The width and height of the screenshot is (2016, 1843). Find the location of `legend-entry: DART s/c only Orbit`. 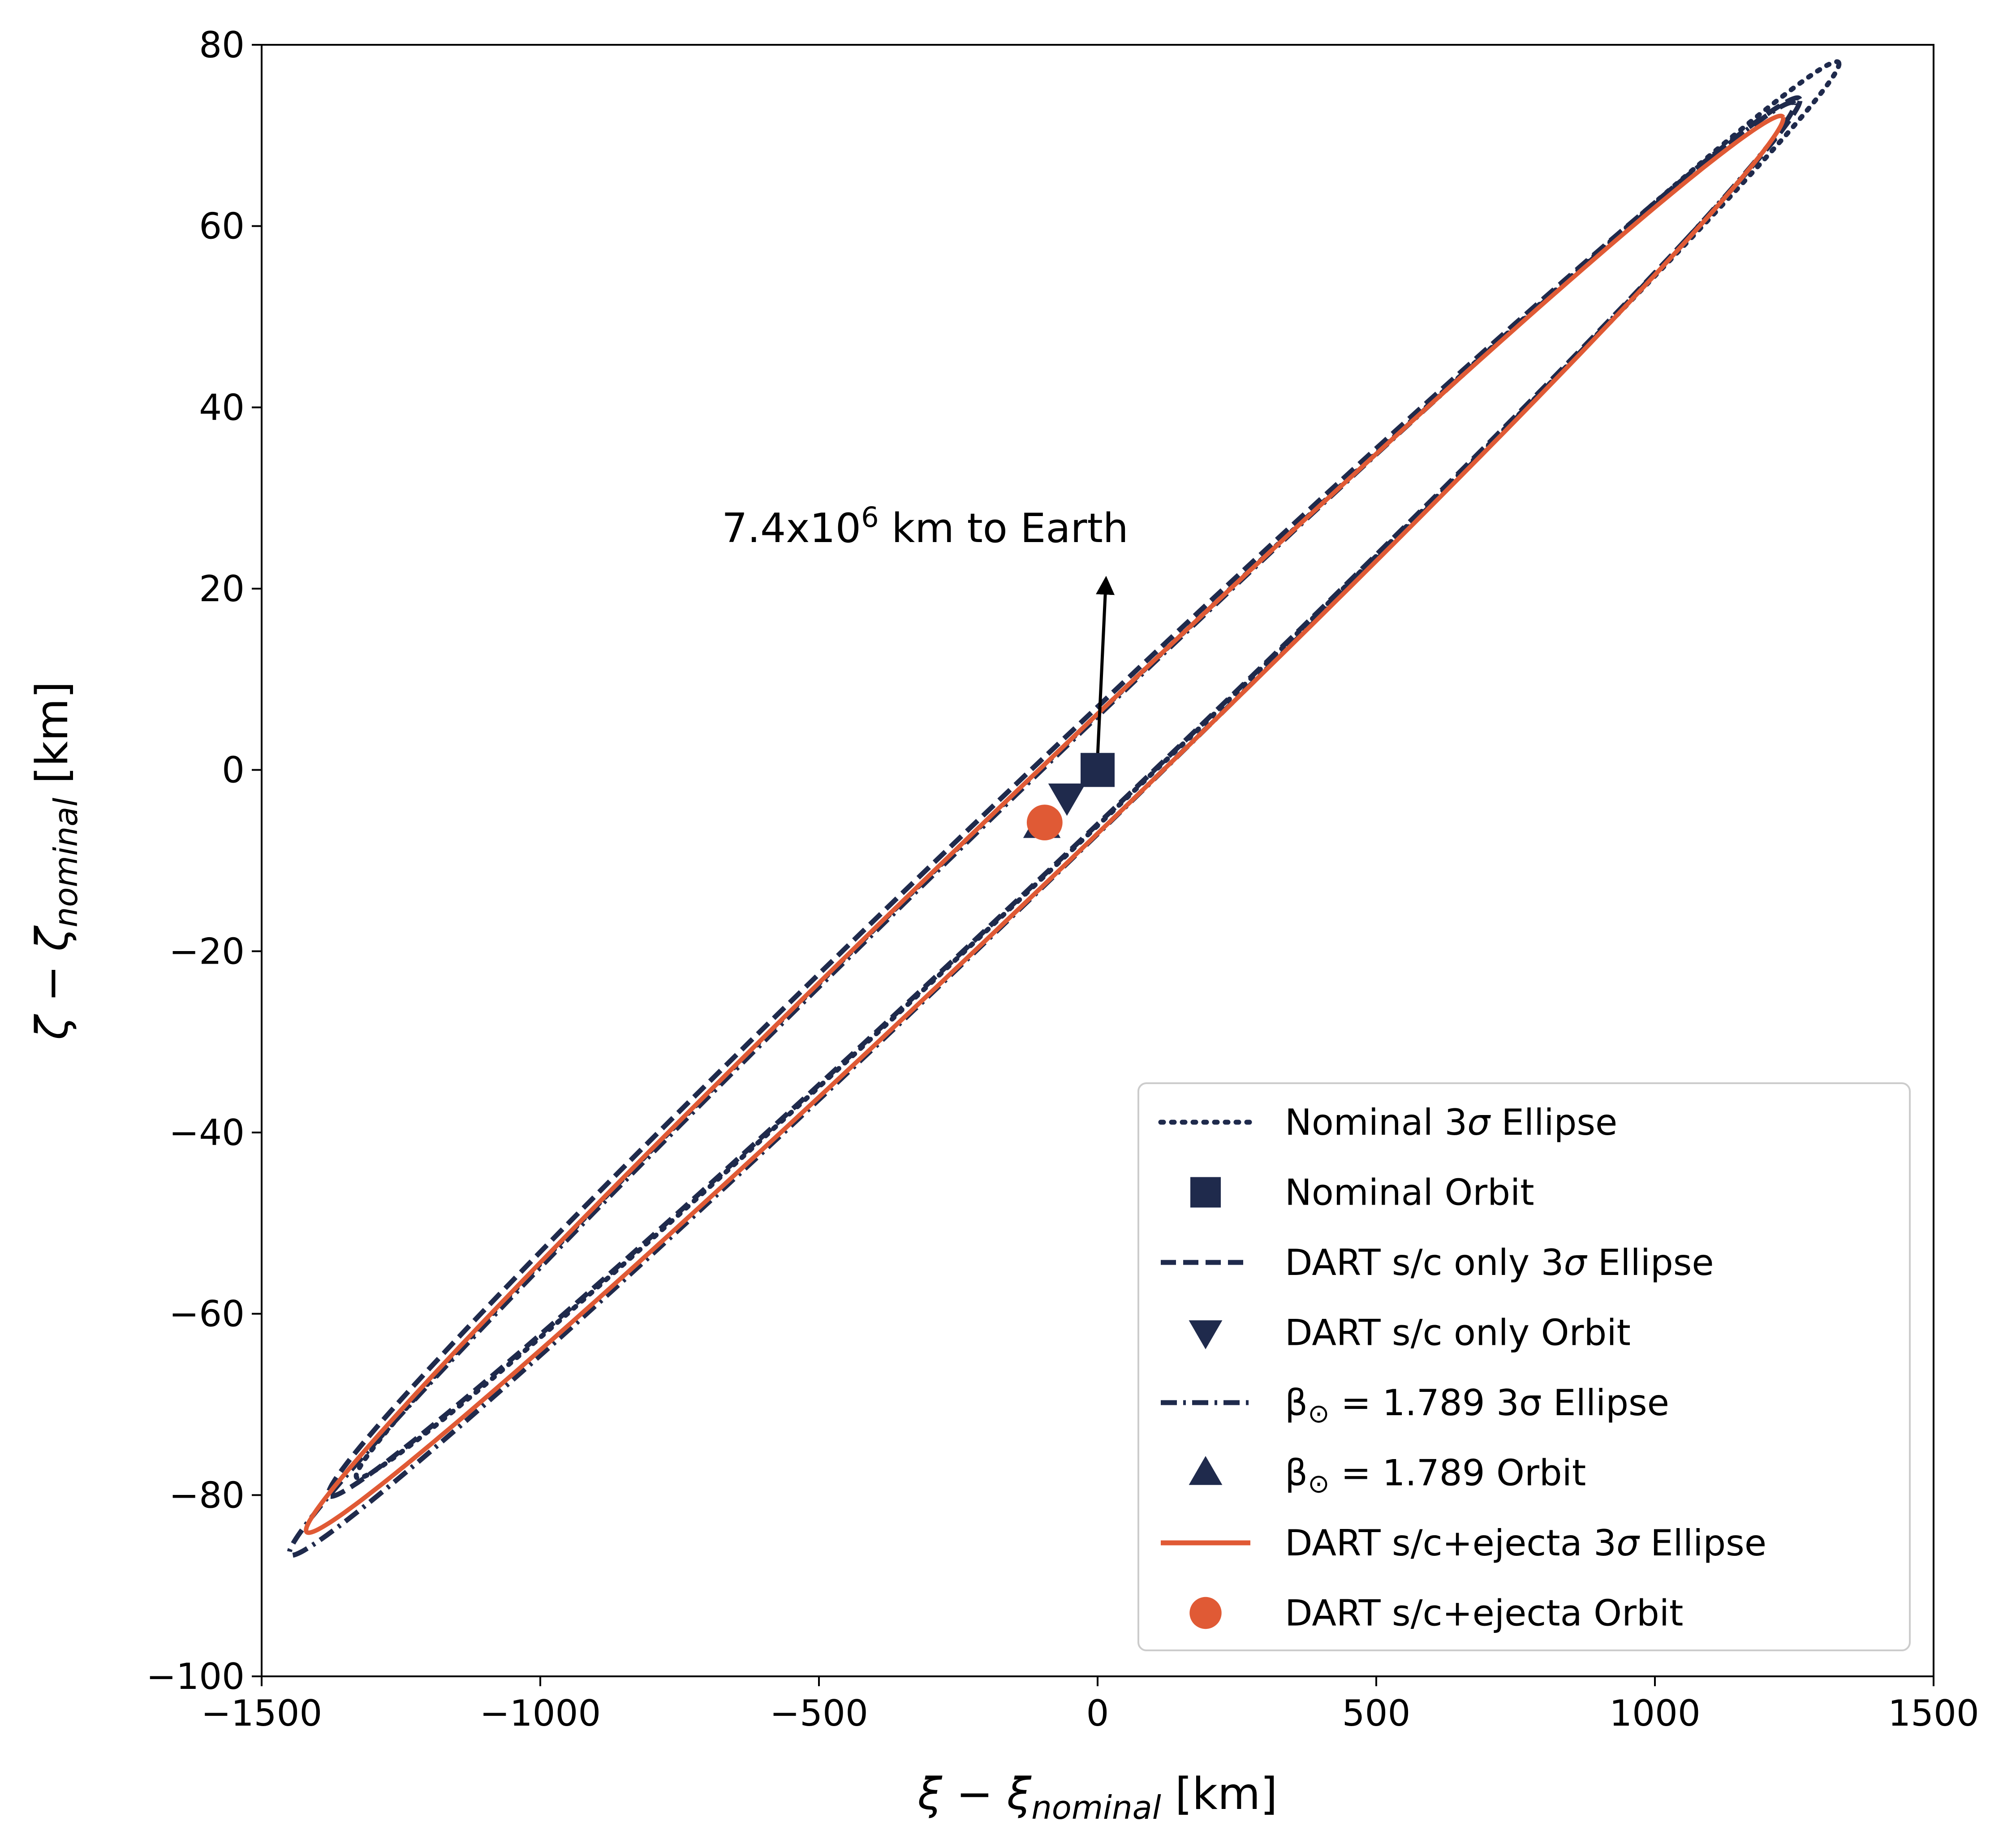

legend-entry: DART s/c only Orbit is located at coordinates (1410, 1333).